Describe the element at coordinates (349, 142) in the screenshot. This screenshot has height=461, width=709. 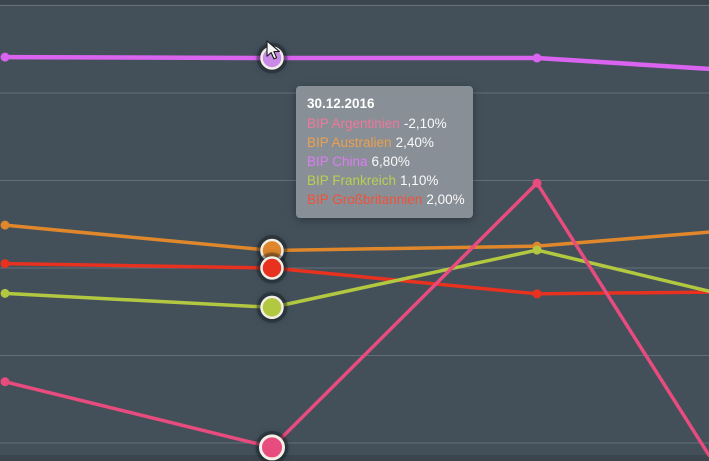
I see `tooltip-series-label: BIP Australien` at that location.